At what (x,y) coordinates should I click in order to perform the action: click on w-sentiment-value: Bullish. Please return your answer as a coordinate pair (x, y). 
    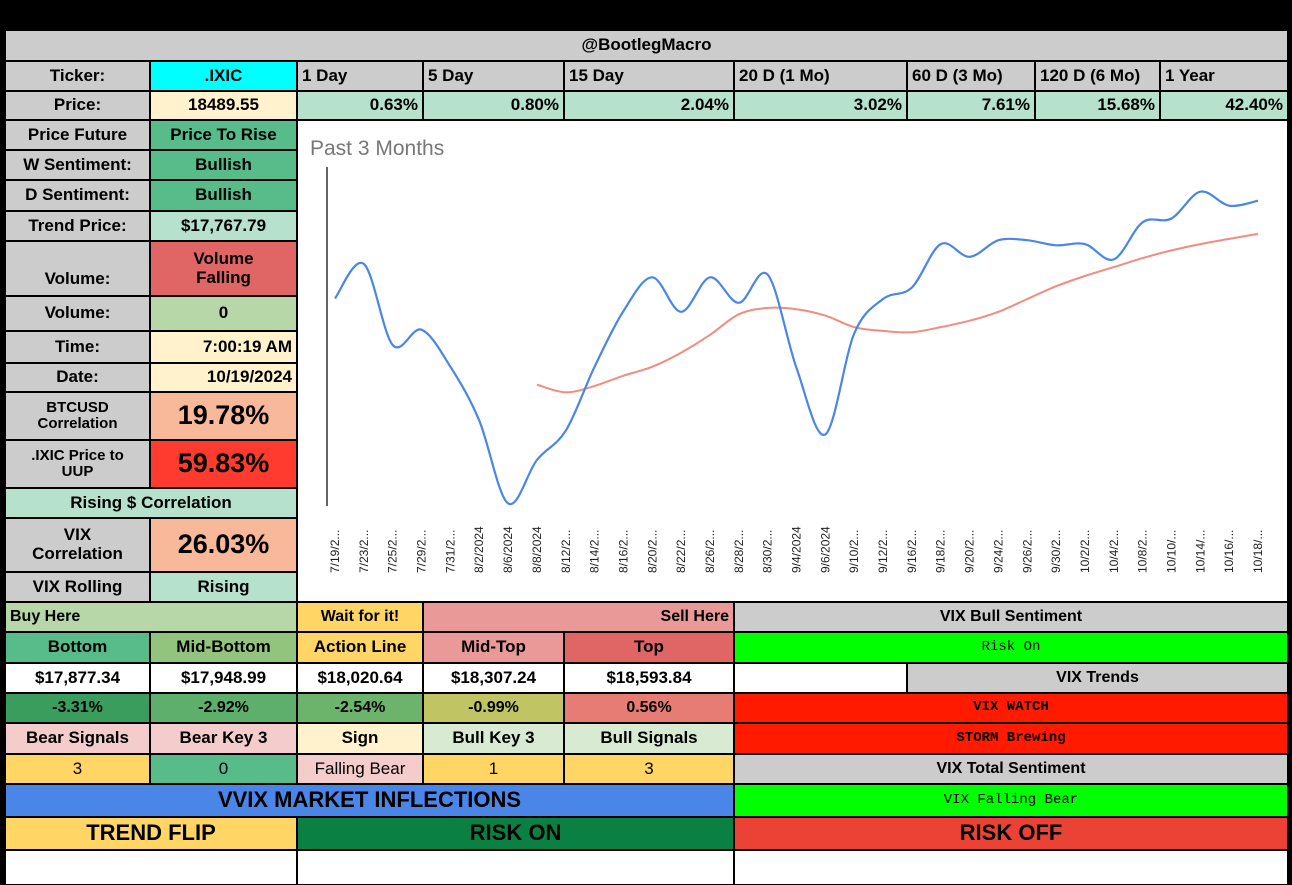
    Looking at the image, I should click on (223, 165).